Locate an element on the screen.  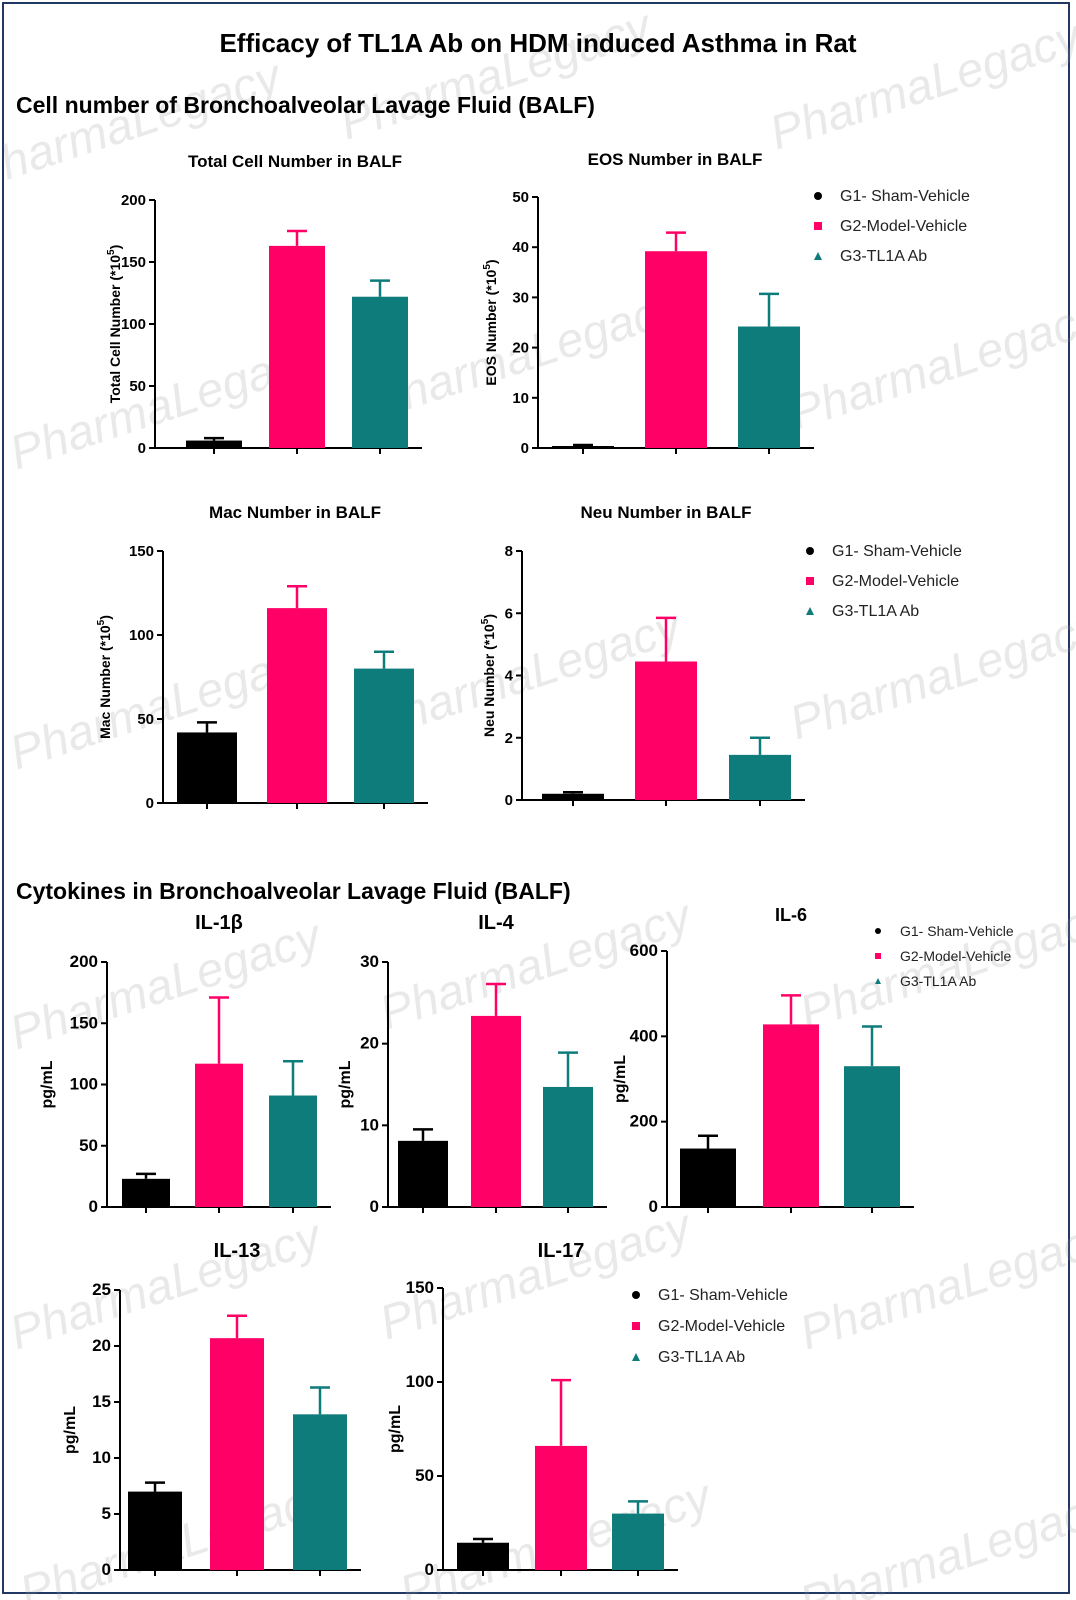
chart-4: Neu Number in BALF Neu Number (*105) 0 2 4 6 8 is located at coordinates (642, 656).